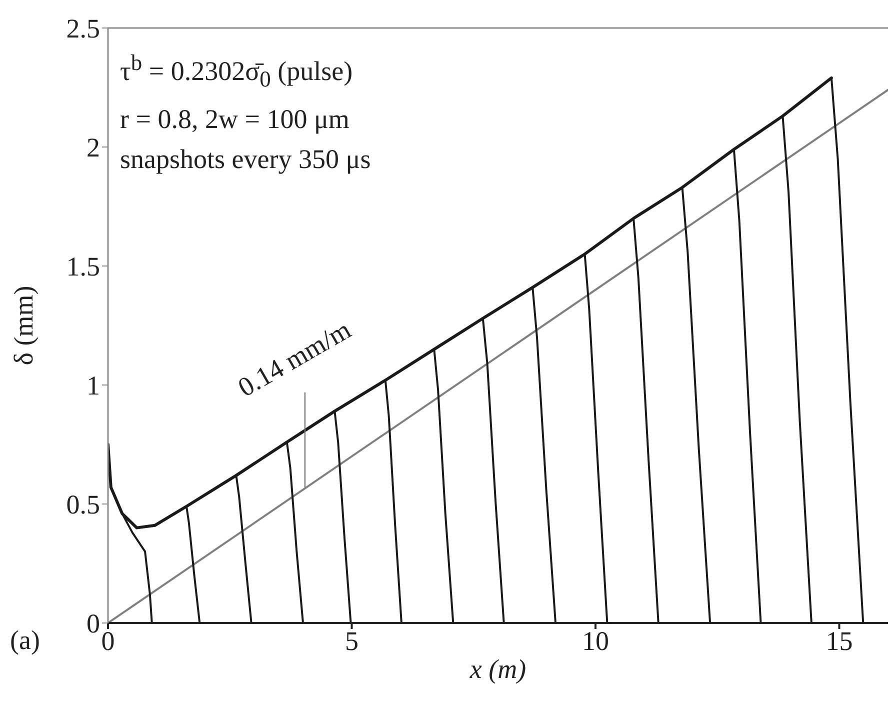 The width and height of the screenshot is (890, 707). I want to click on annotation: 0.14 mm/m, so click(294, 358).